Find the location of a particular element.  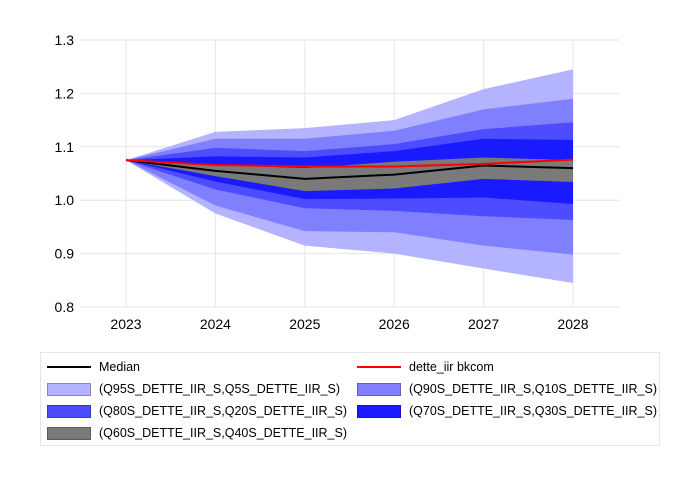

legend-item-q60-q40: (Q60S_DETTE_IIR_S,Q40S_DETTE_IIR_S) is located at coordinates (197, 433).